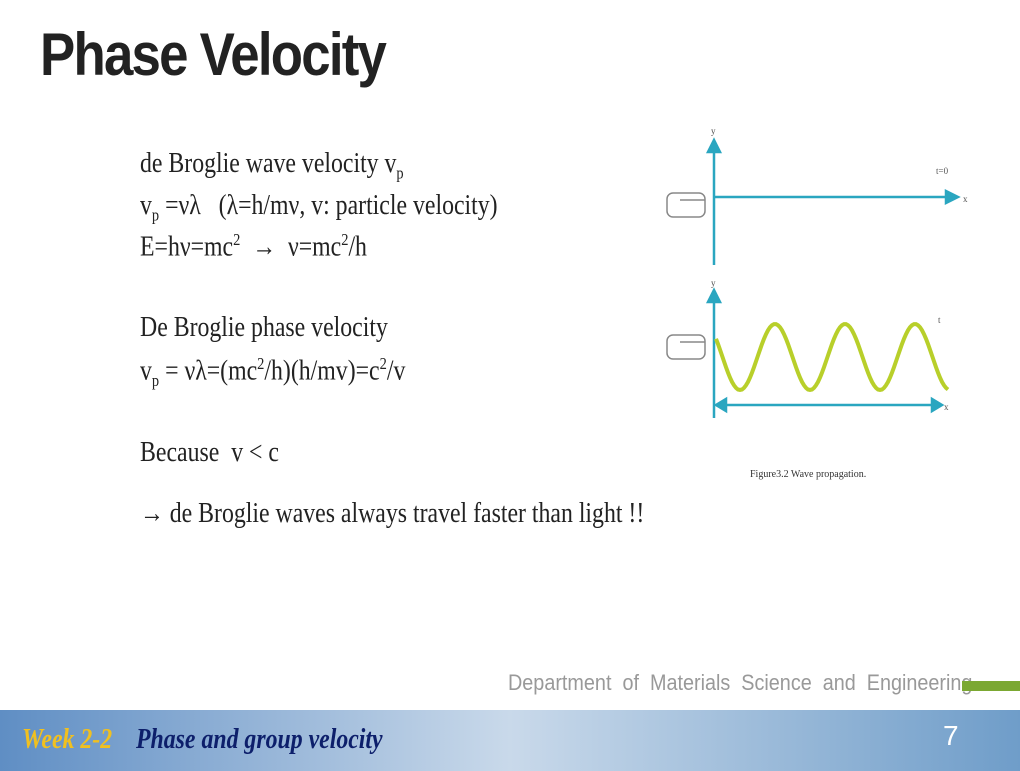 This screenshot has width=1020, height=771. I want to click on figure-caption: Figure3.2 Wave propagation., so click(808, 474).